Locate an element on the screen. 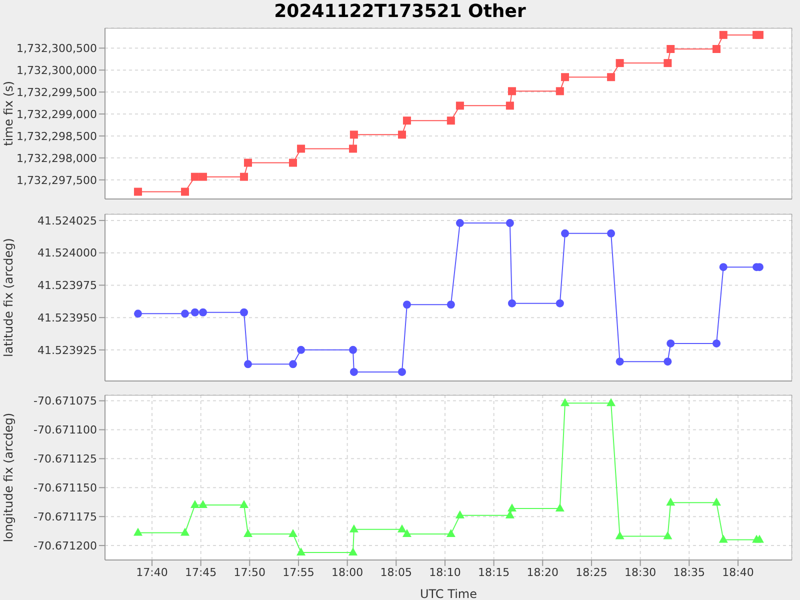 The width and height of the screenshot is (800, 600). y-tick-label: 41.524025 is located at coordinates (67, 221).